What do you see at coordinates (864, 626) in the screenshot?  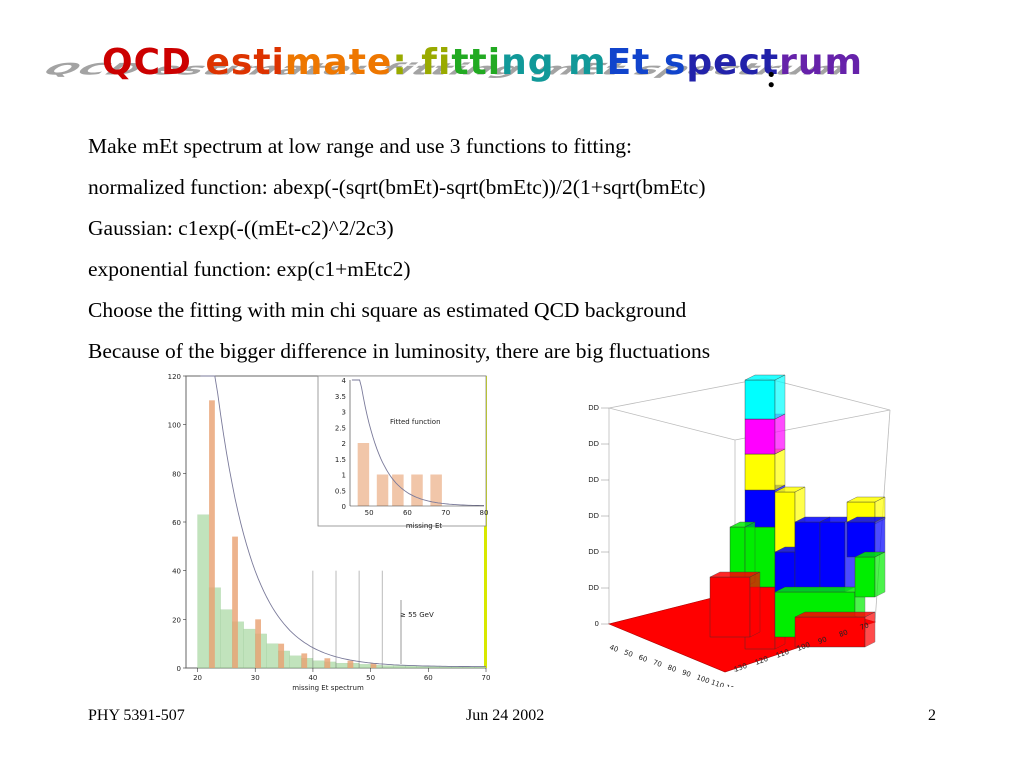 I see `y-tick-label: 70` at bounding box center [864, 626].